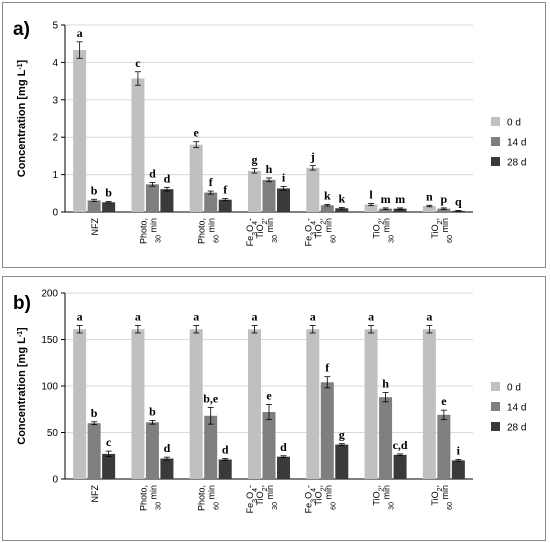 Image resolution: width=550 pixels, height=543 pixels. I want to click on y-tick-label: 100, so click(49, 387).